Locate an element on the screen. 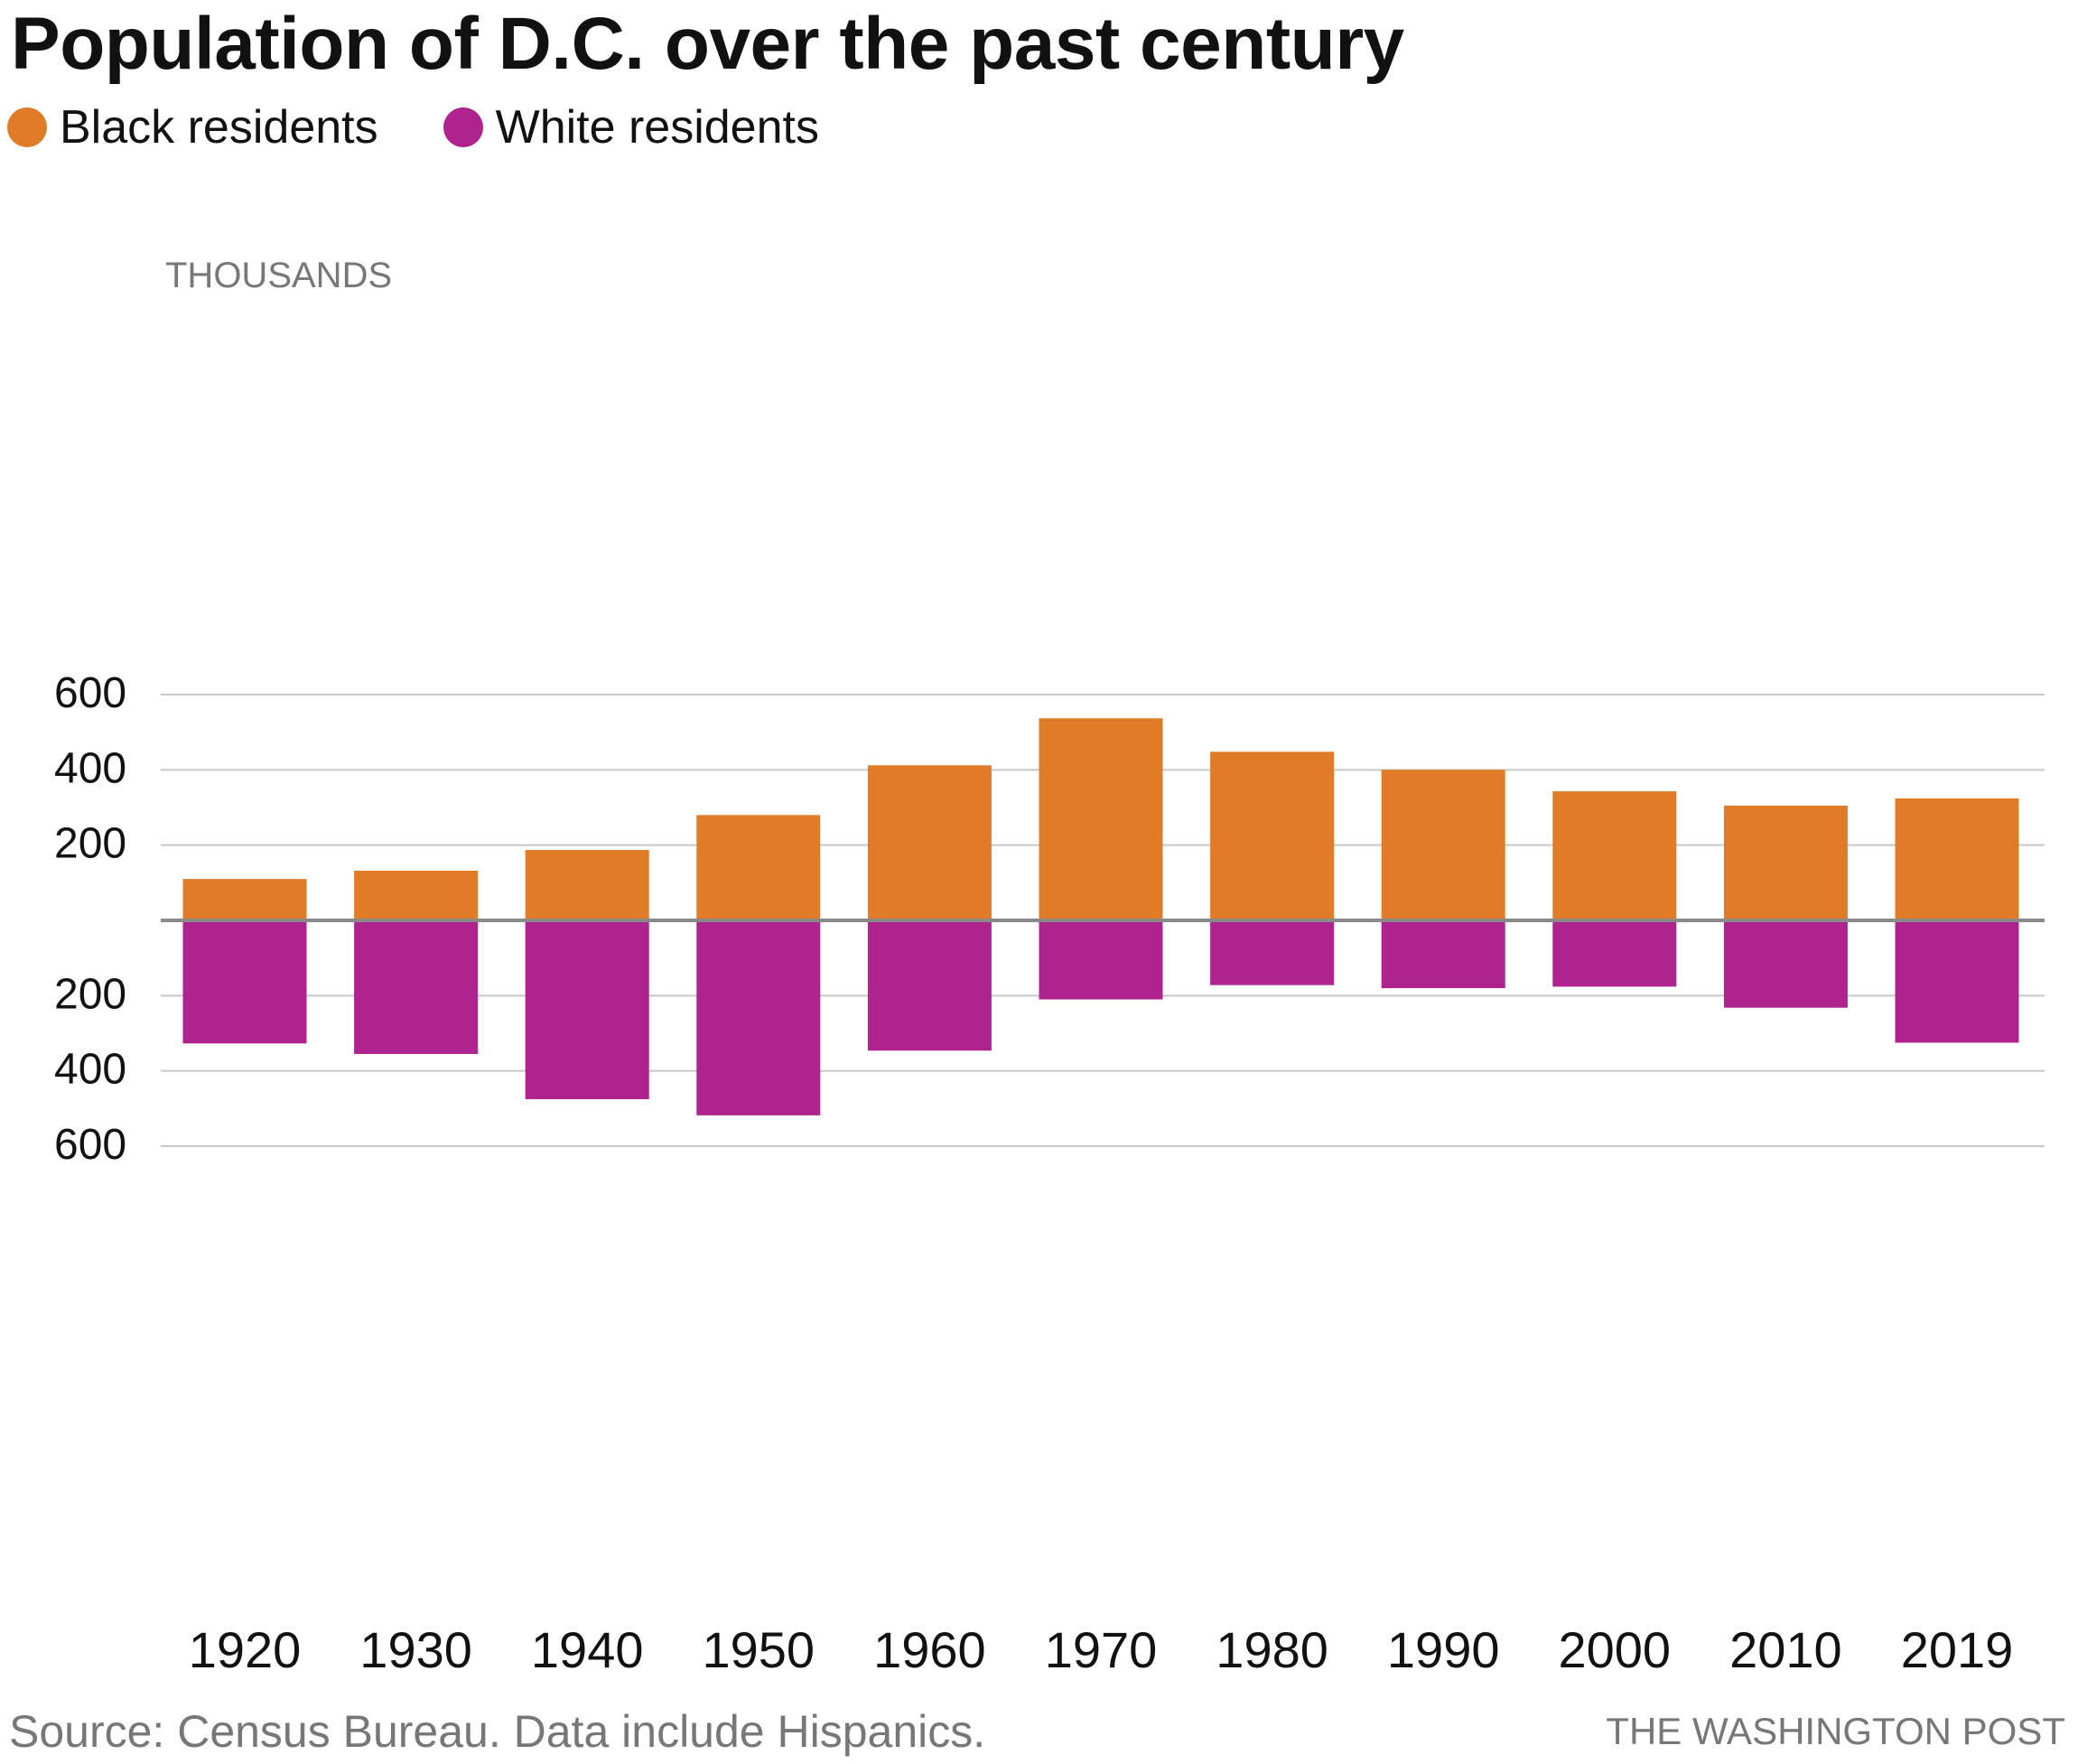 This screenshot has height=1764, width=2078. bar-black-2010 is located at coordinates (1785, 862).